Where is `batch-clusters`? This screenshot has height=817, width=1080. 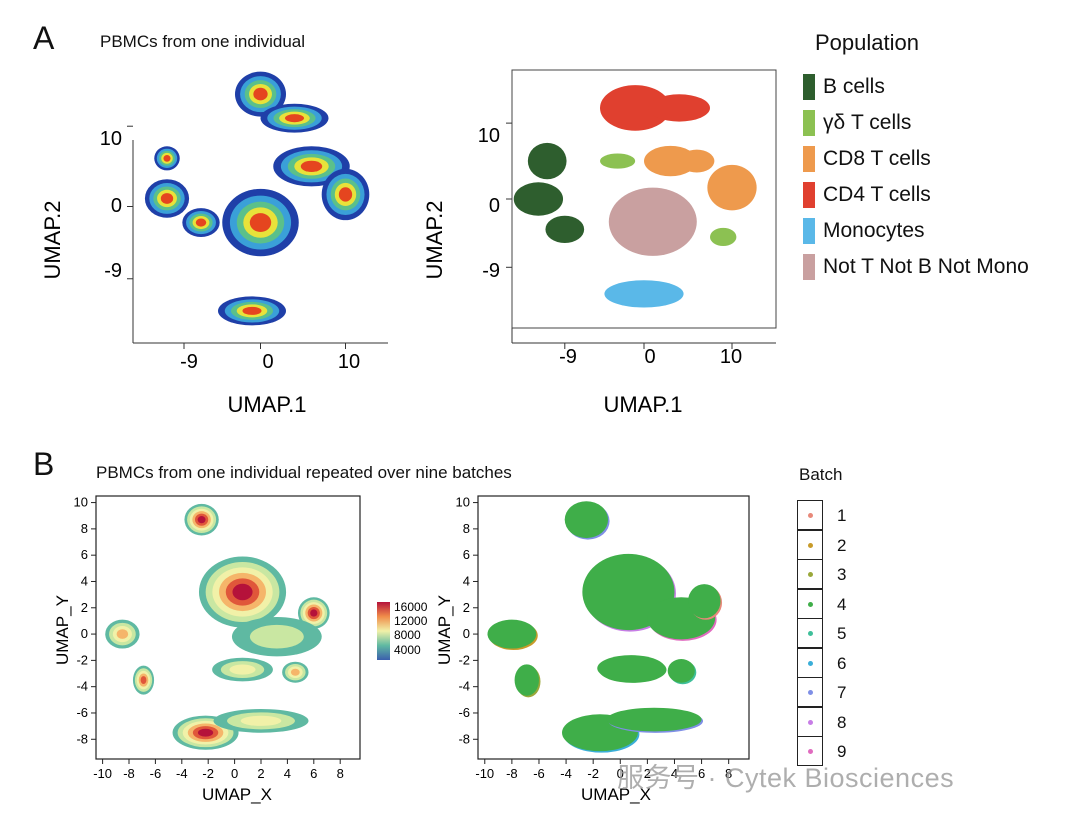 batch-clusters is located at coordinates (605, 627).